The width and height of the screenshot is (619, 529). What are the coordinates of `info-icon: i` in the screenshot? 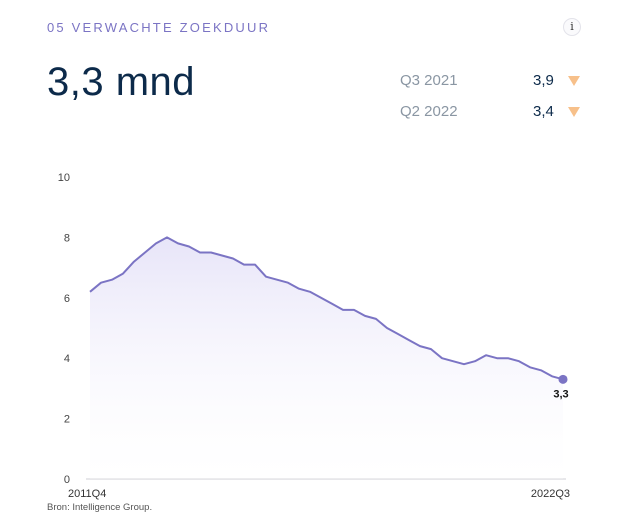 It's located at (572, 27).